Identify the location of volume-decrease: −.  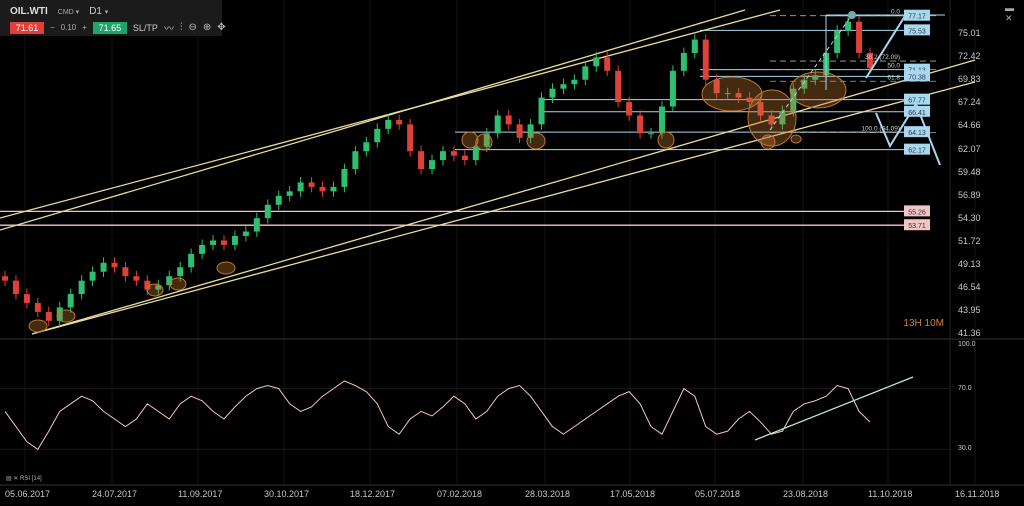
(52, 27).